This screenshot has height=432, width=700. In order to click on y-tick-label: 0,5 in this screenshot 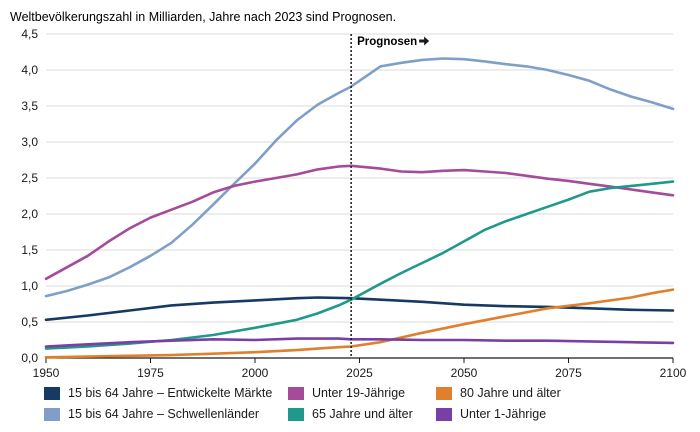, I will do `click(29, 322)`.